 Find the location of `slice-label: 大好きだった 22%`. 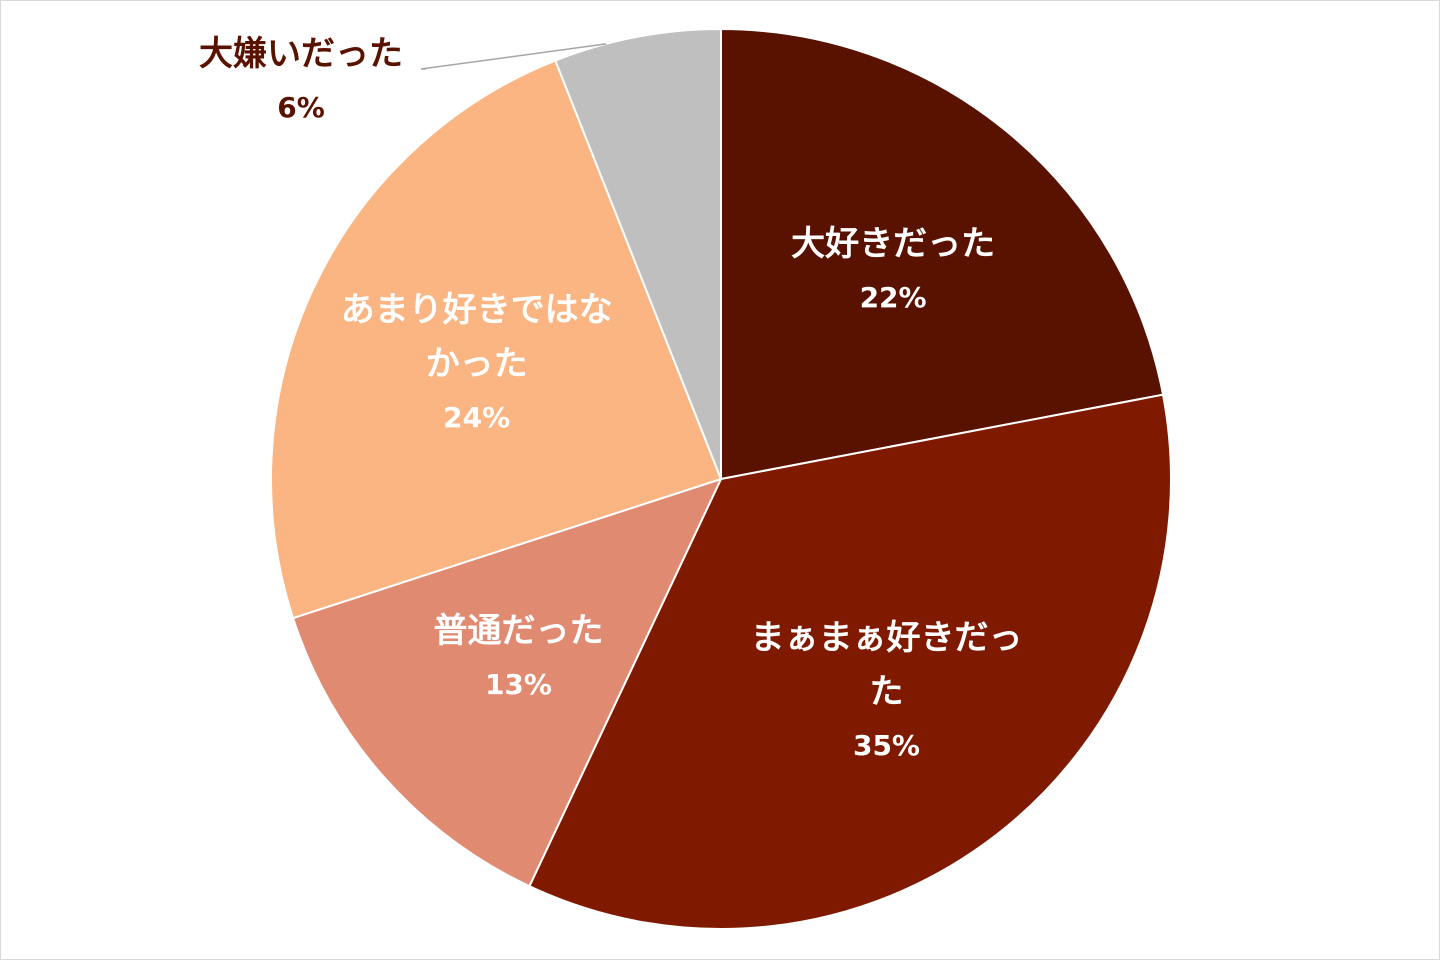

slice-label: 大好きだった 22% is located at coordinates (893, 271).